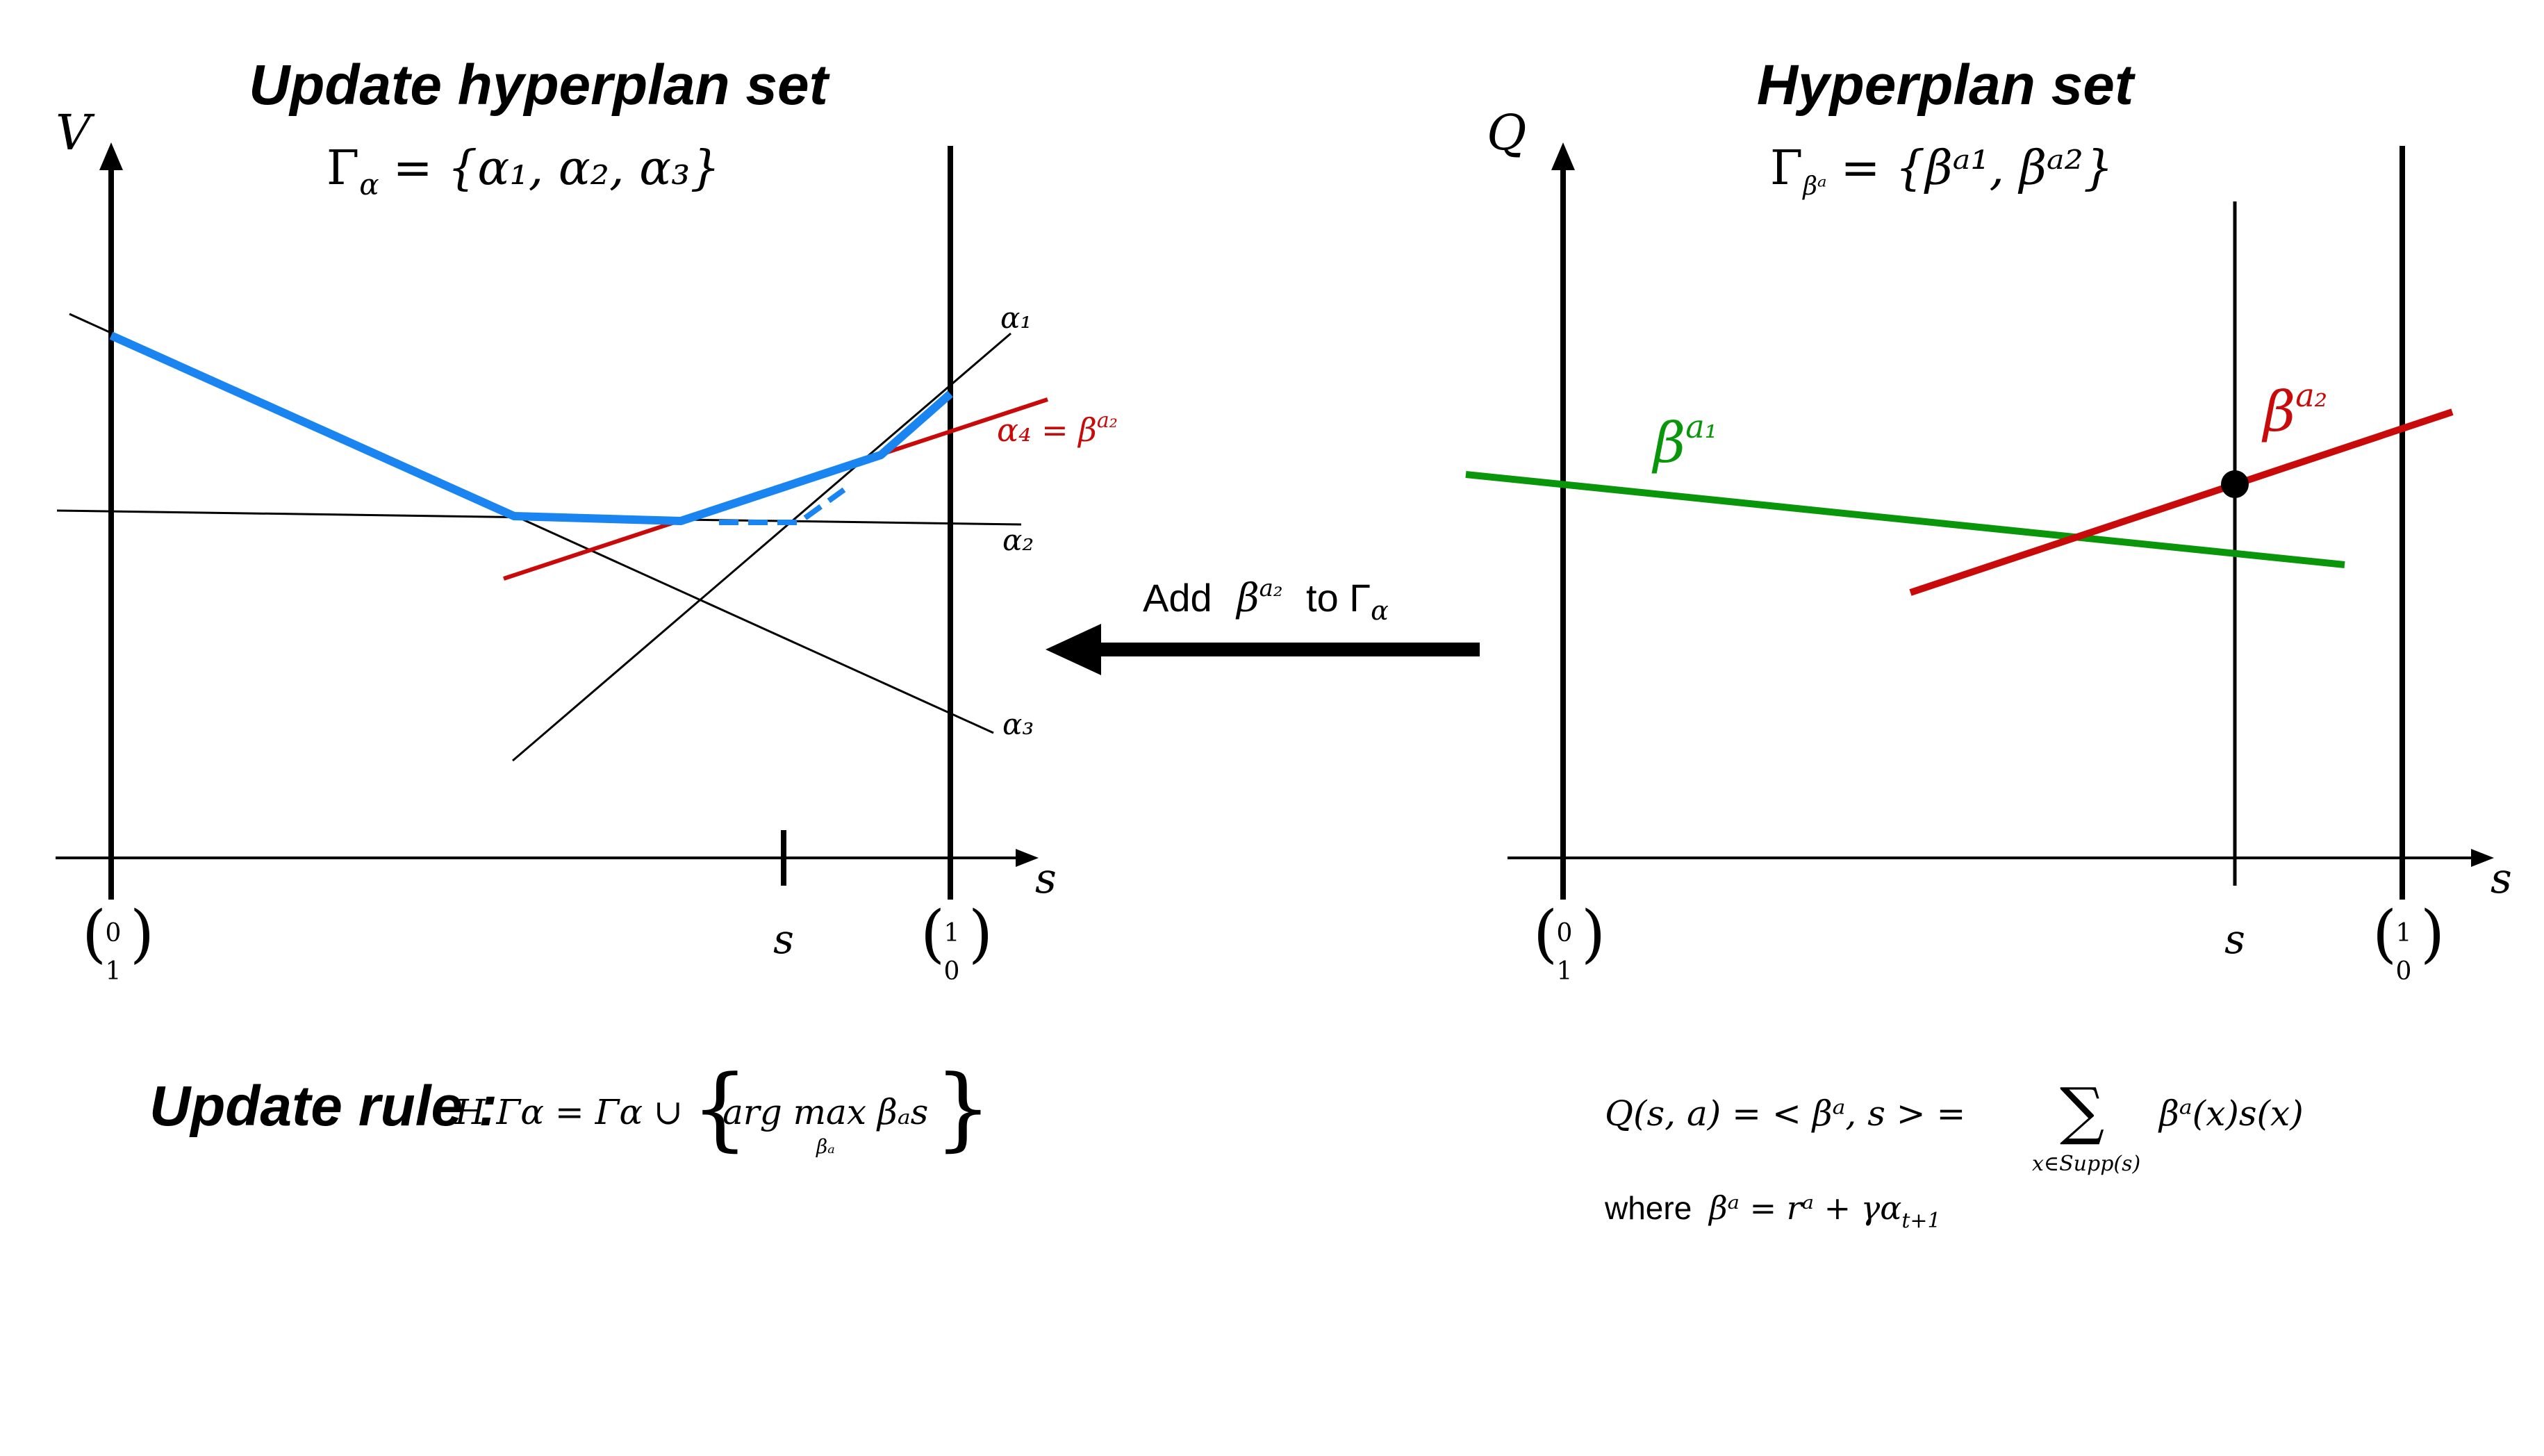 This screenshot has width=2544, height=1456. What do you see at coordinates (826, 1146) in the screenshot?
I see `update-rule-sub: βₐ` at bounding box center [826, 1146].